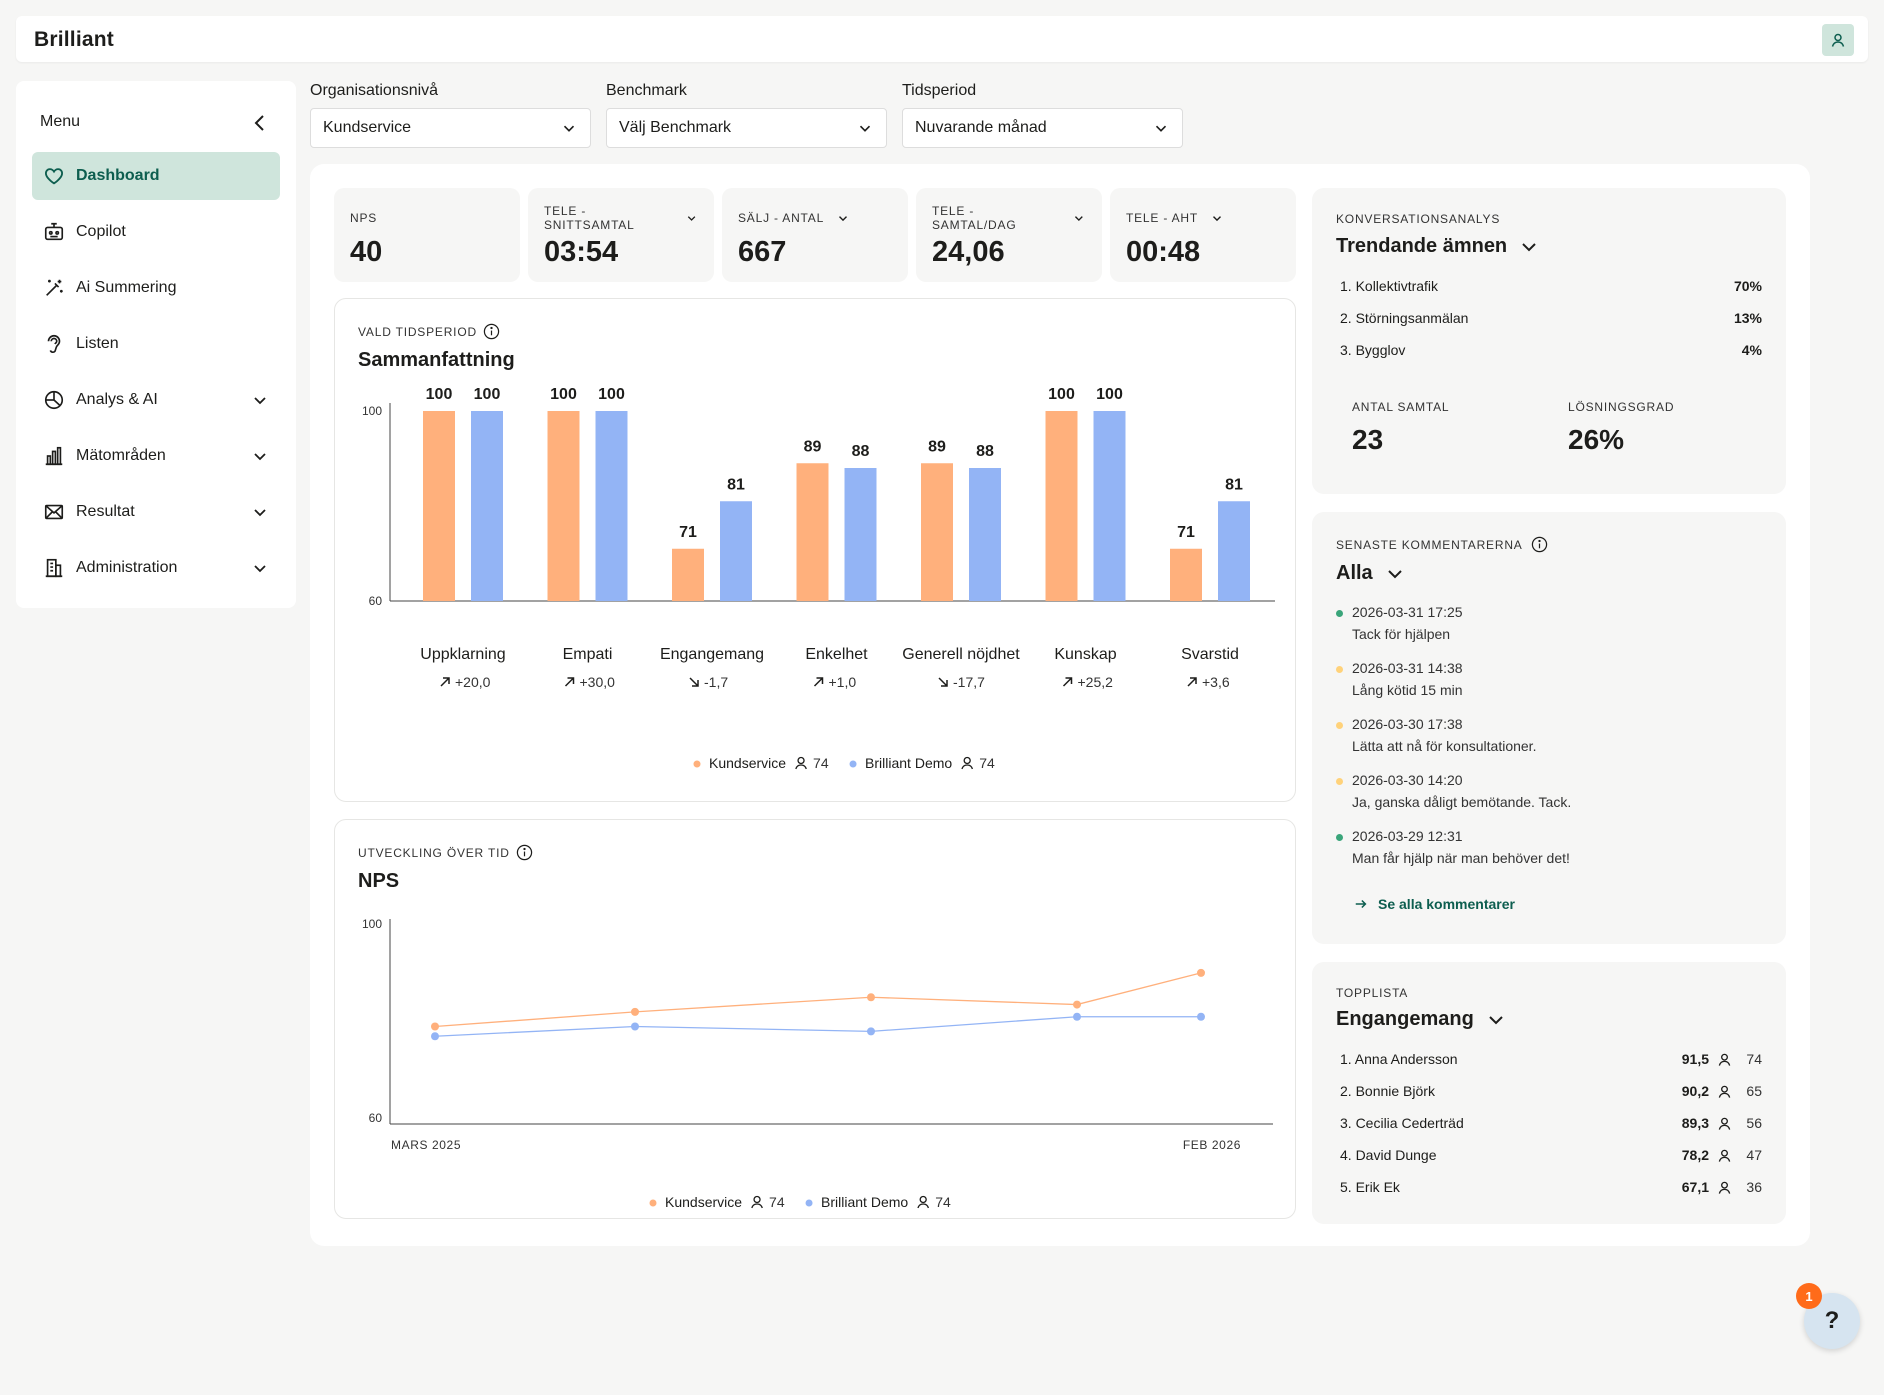  What do you see at coordinates (156, 568) in the screenshot?
I see `sidebar-item-administration: Administration` at bounding box center [156, 568].